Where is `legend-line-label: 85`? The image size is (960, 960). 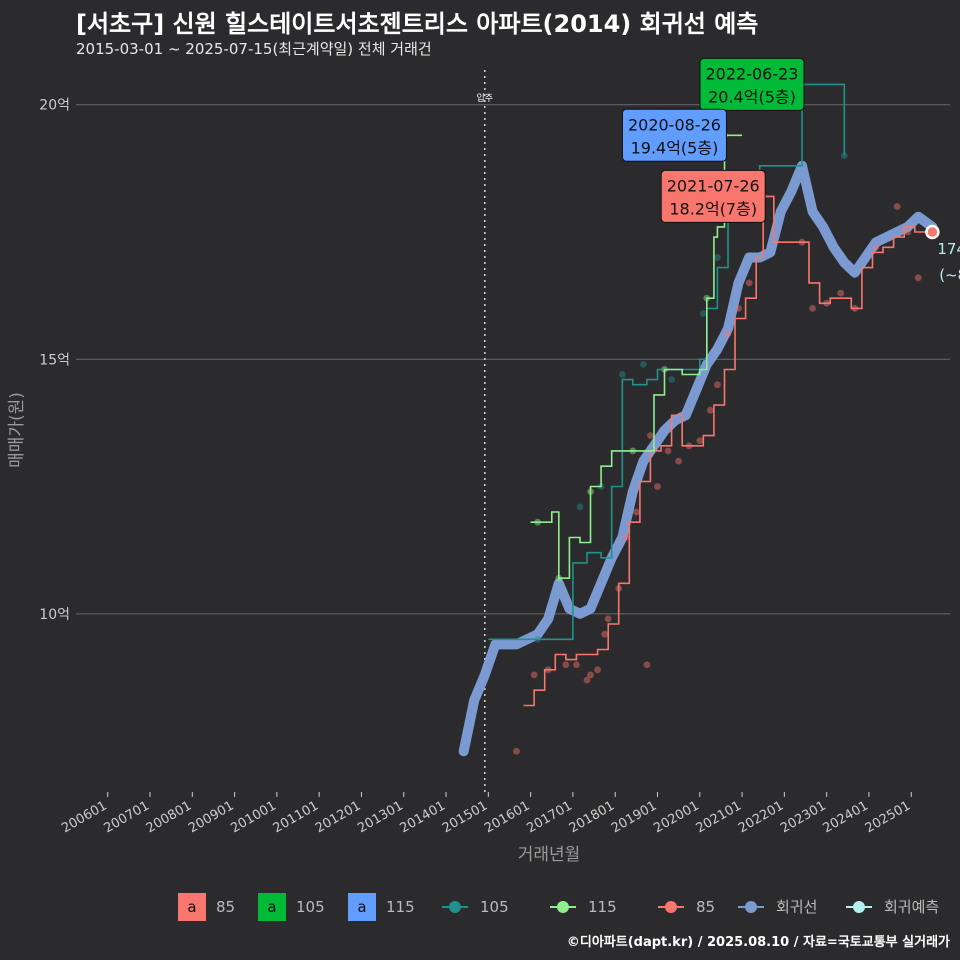 legend-line-label: 85 is located at coordinates (705, 907).